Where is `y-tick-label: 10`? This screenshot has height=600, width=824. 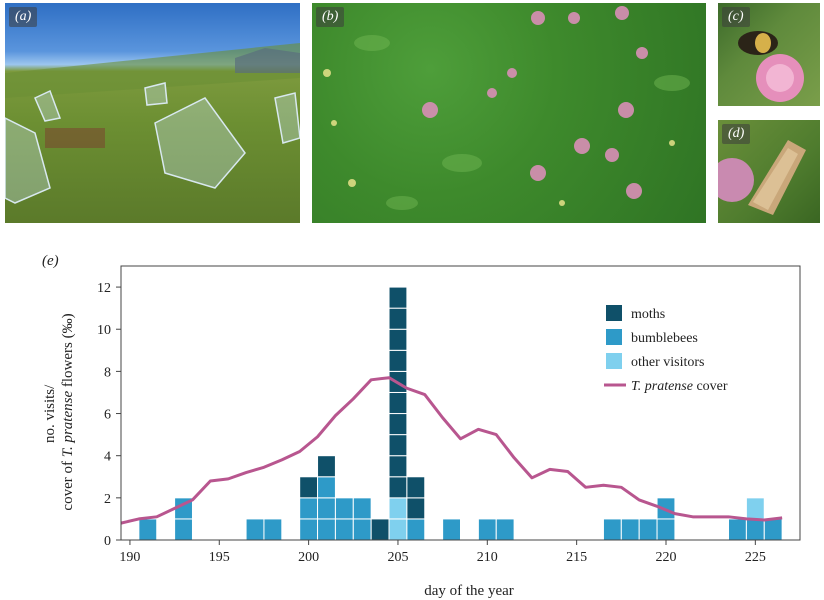
y-tick-label: 10 is located at coordinates (104, 330).